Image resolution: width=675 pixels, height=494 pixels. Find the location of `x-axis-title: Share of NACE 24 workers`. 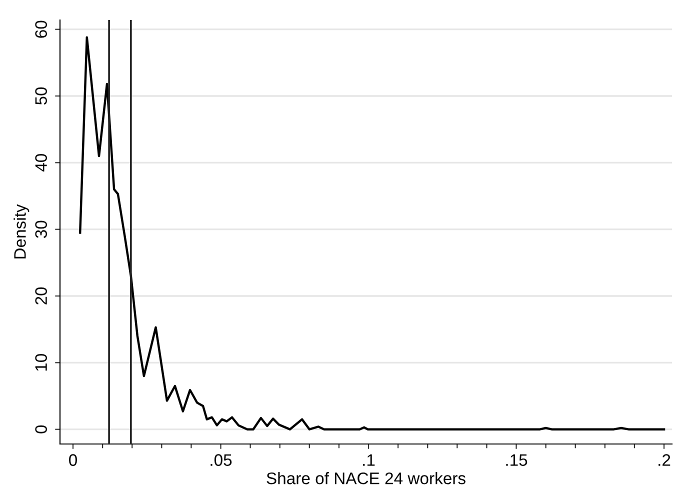

x-axis-title: Share of NACE 24 workers is located at coordinates (366, 478).